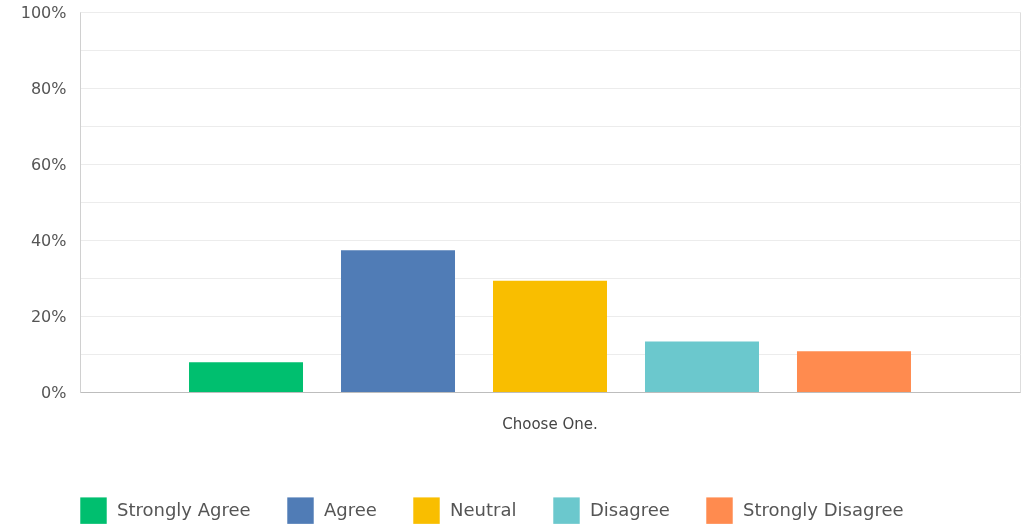 This screenshot has width=1024, height=524. What do you see at coordinates (48, 88) in the screenshot?
I see `y-tick-label: 80%` at bounding box center [48, 88].